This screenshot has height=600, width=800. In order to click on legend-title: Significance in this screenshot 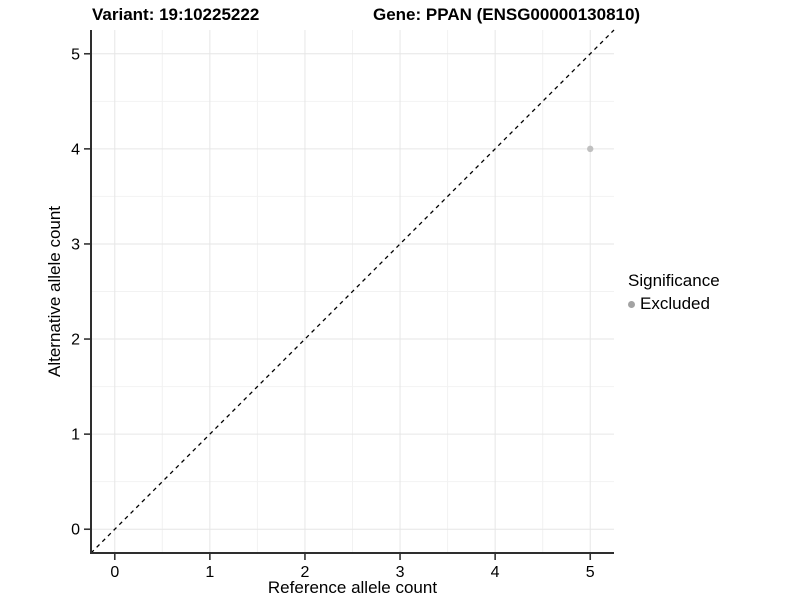, I will do `click(674, 280)`.